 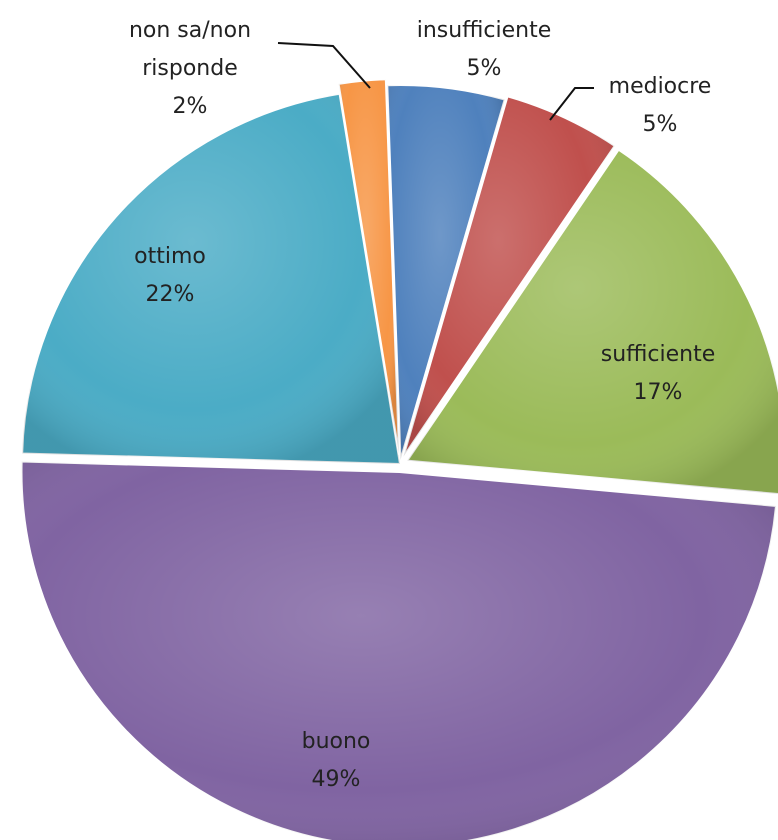 What do you see at coordinates (170, 275) in the screenshot?
I see `data-label-ottimo: ottimo 22%` at bounding box center [170, 275].